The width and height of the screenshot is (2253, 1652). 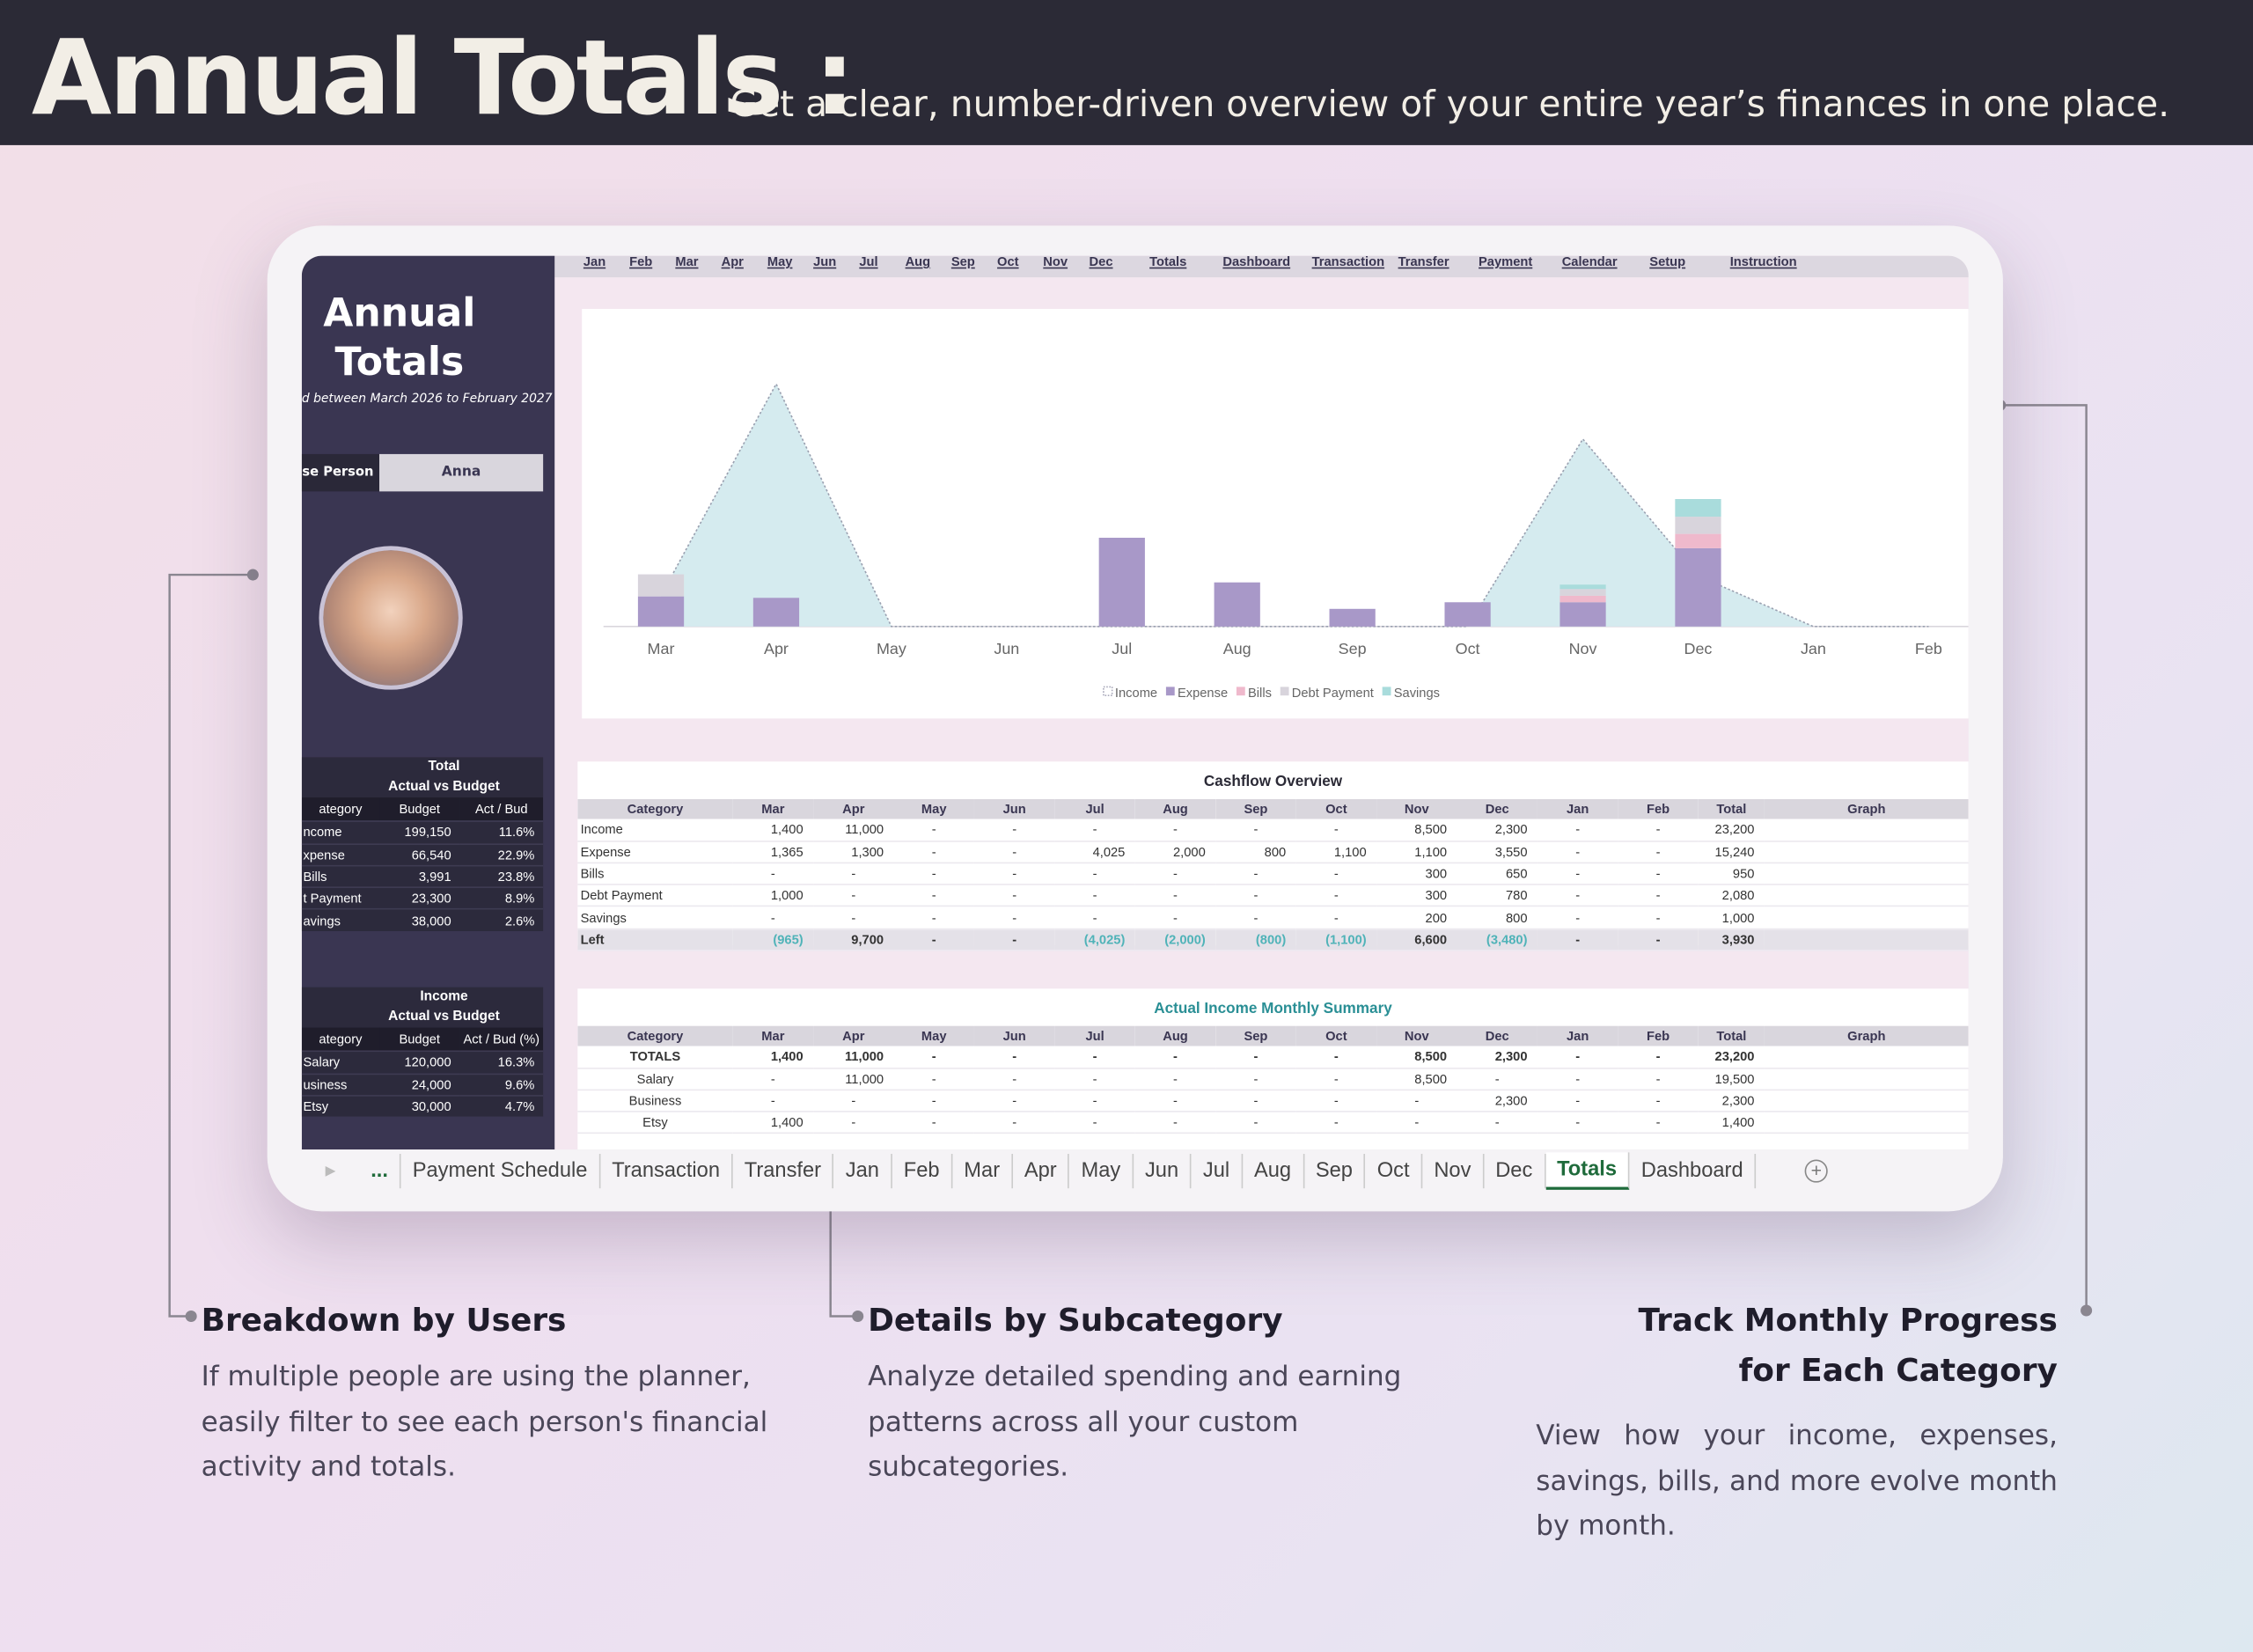 I want to click on nav-link: Jul, so click(x=869, y=262).